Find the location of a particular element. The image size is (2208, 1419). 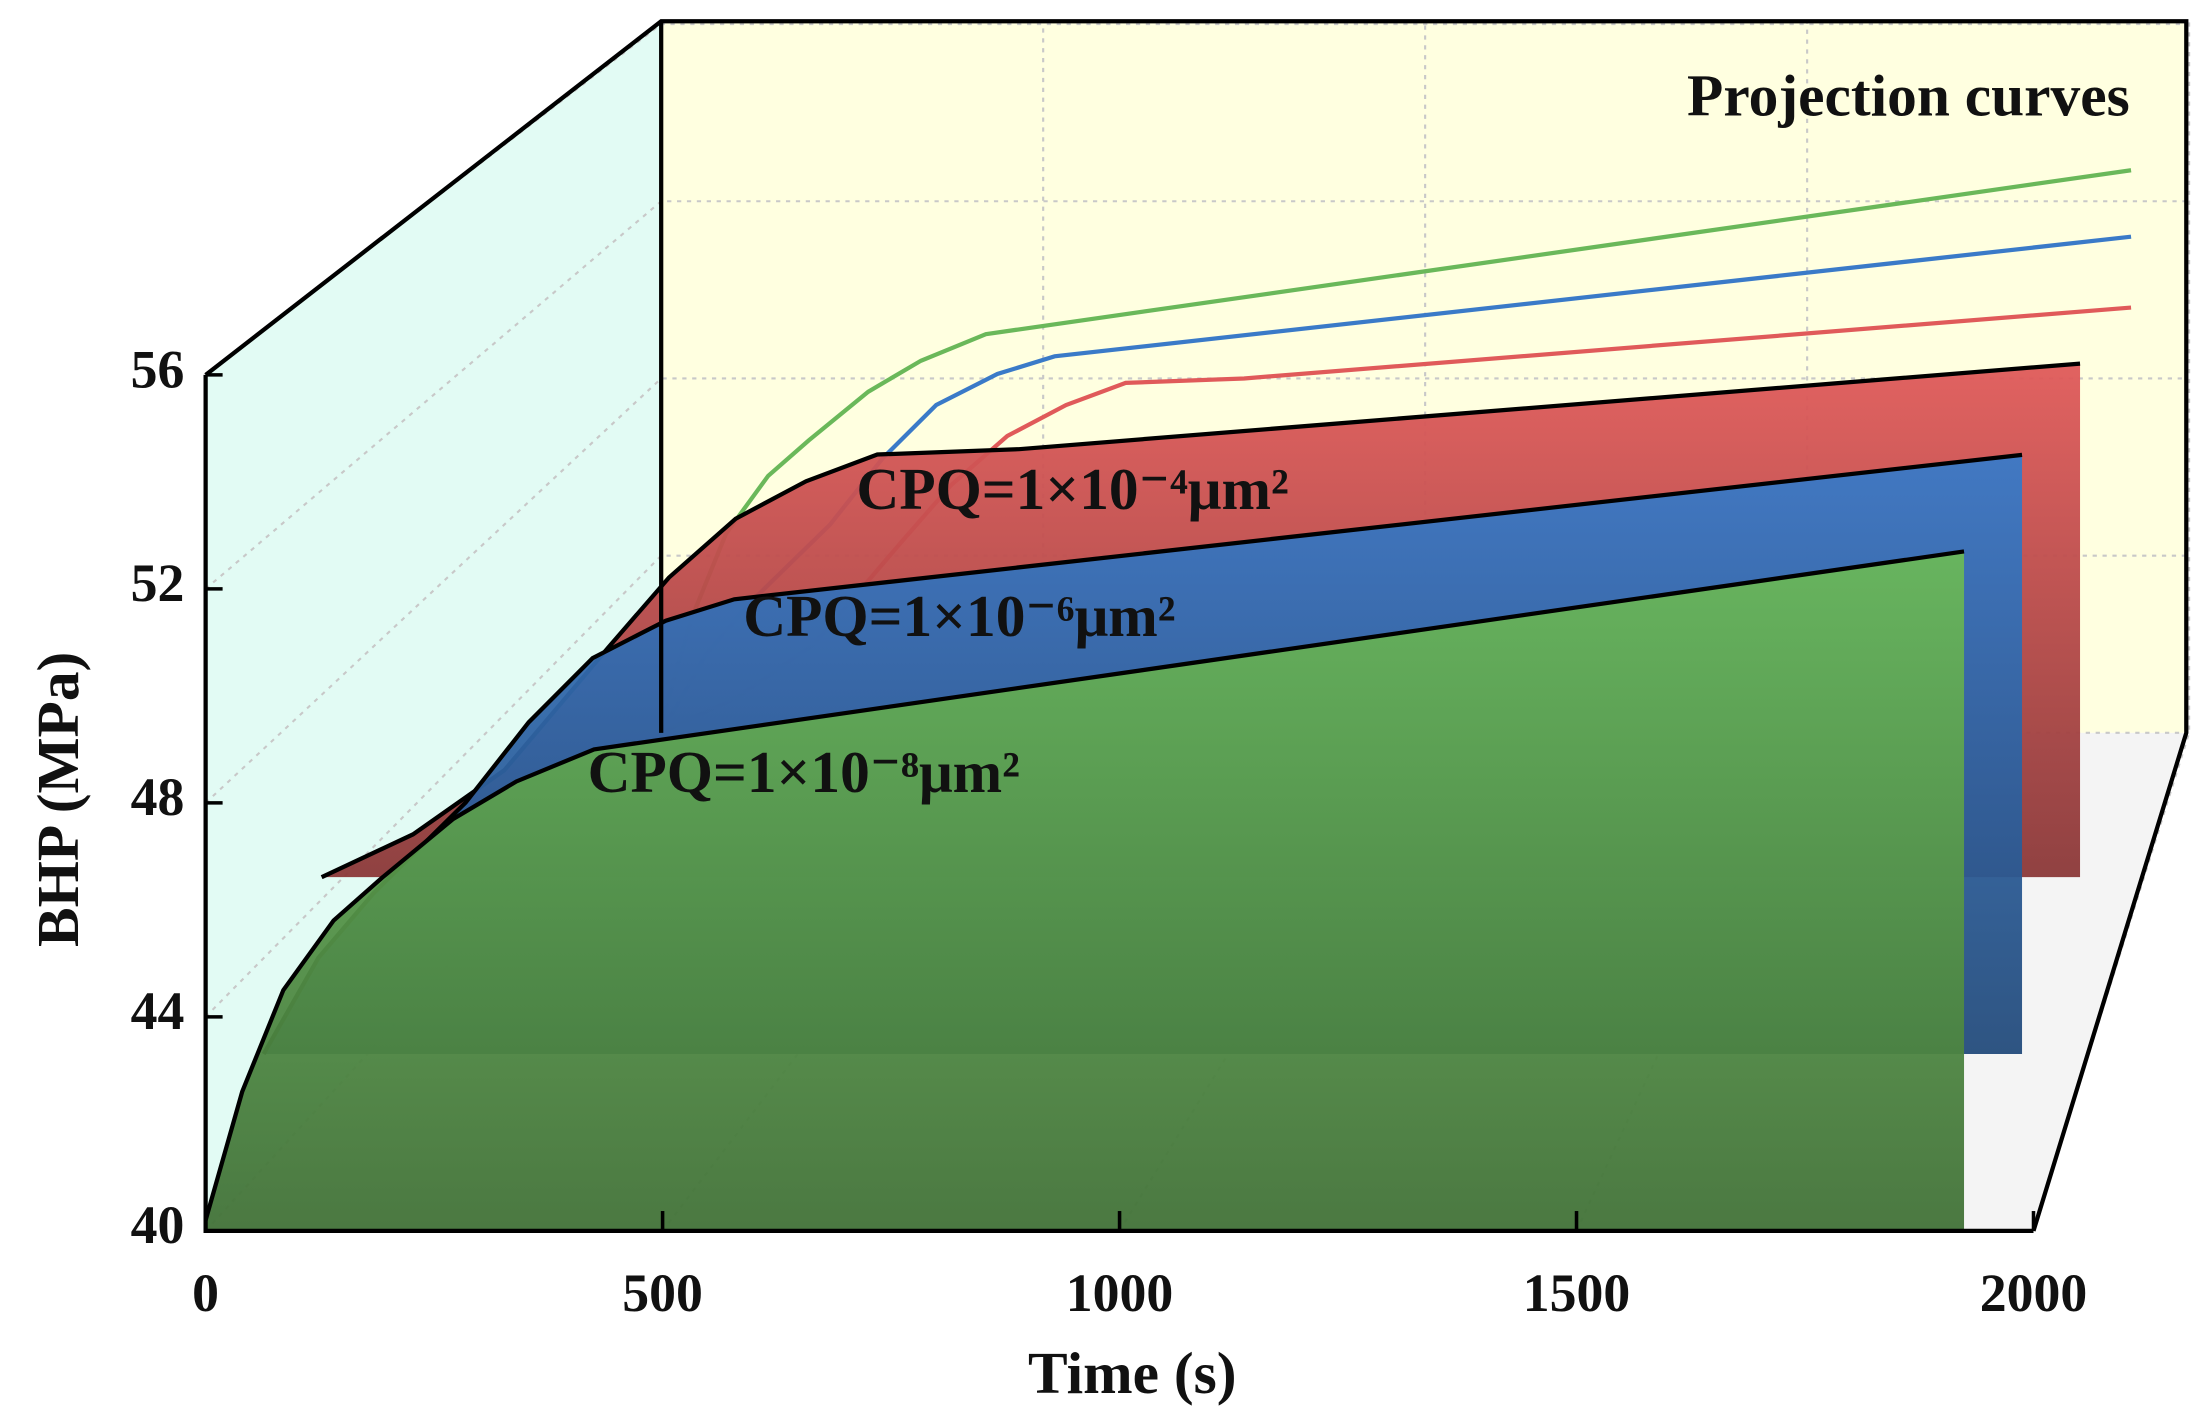

y-axis-label: BHP (MPa) is located at coordinates (58, 799).